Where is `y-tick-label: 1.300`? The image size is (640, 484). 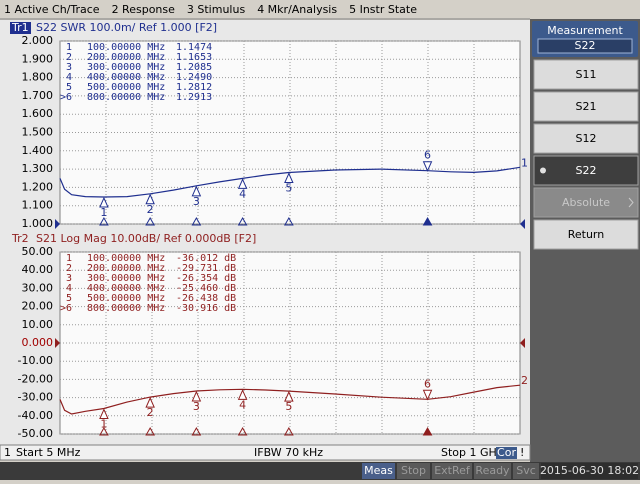
y-tick-label: 1.300 is located at coordinates (38, 168).